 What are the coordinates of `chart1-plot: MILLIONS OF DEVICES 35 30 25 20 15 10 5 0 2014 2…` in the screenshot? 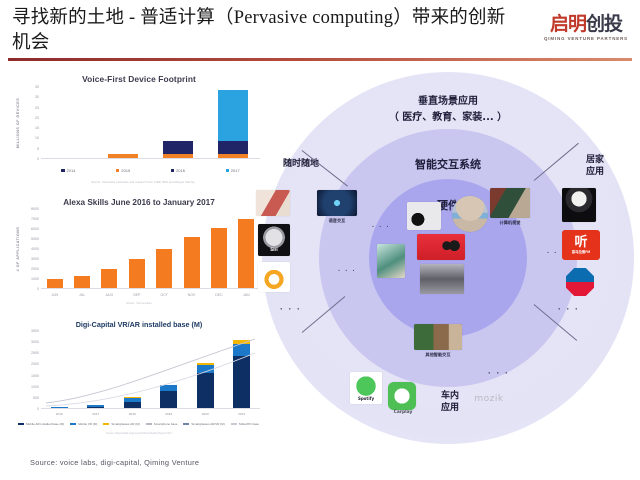 It's located at (139, 134).